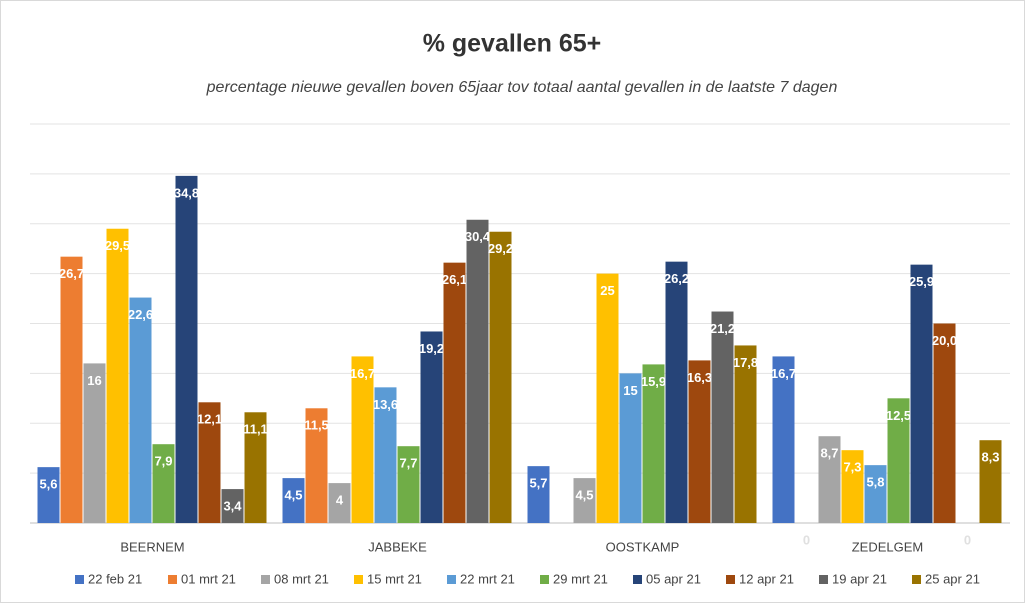 This screenshot has width=1025, height=603. What do you see at coordinates (340, 500) in the screenshot?
I see `data-label: 4` at bounding box center [340, 500].